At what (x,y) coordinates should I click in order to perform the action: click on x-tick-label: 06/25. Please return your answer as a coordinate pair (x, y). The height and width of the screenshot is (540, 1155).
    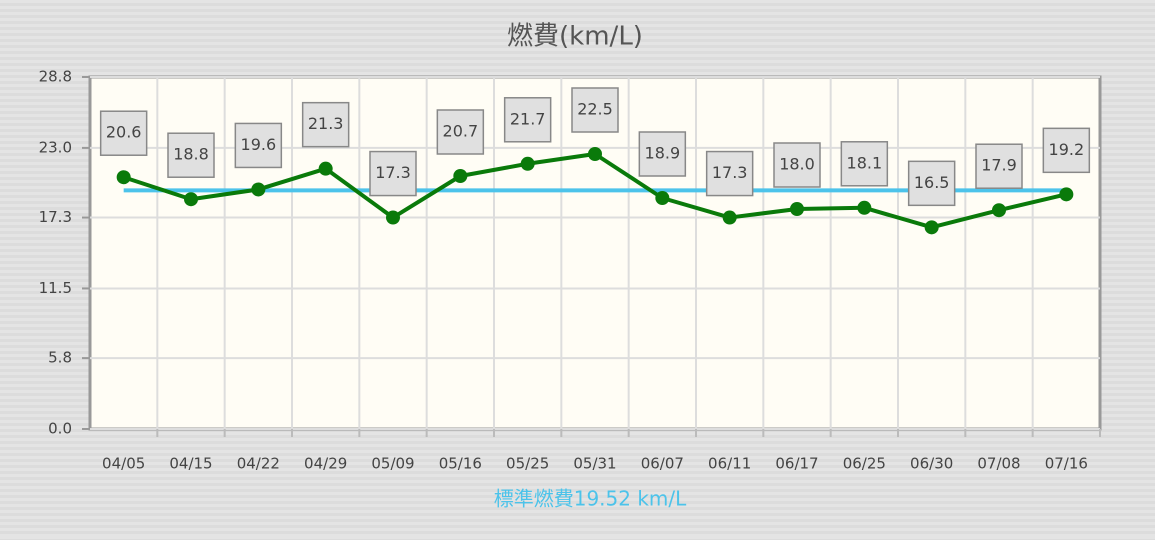
    Looking at the image, I should click on (864, 464).